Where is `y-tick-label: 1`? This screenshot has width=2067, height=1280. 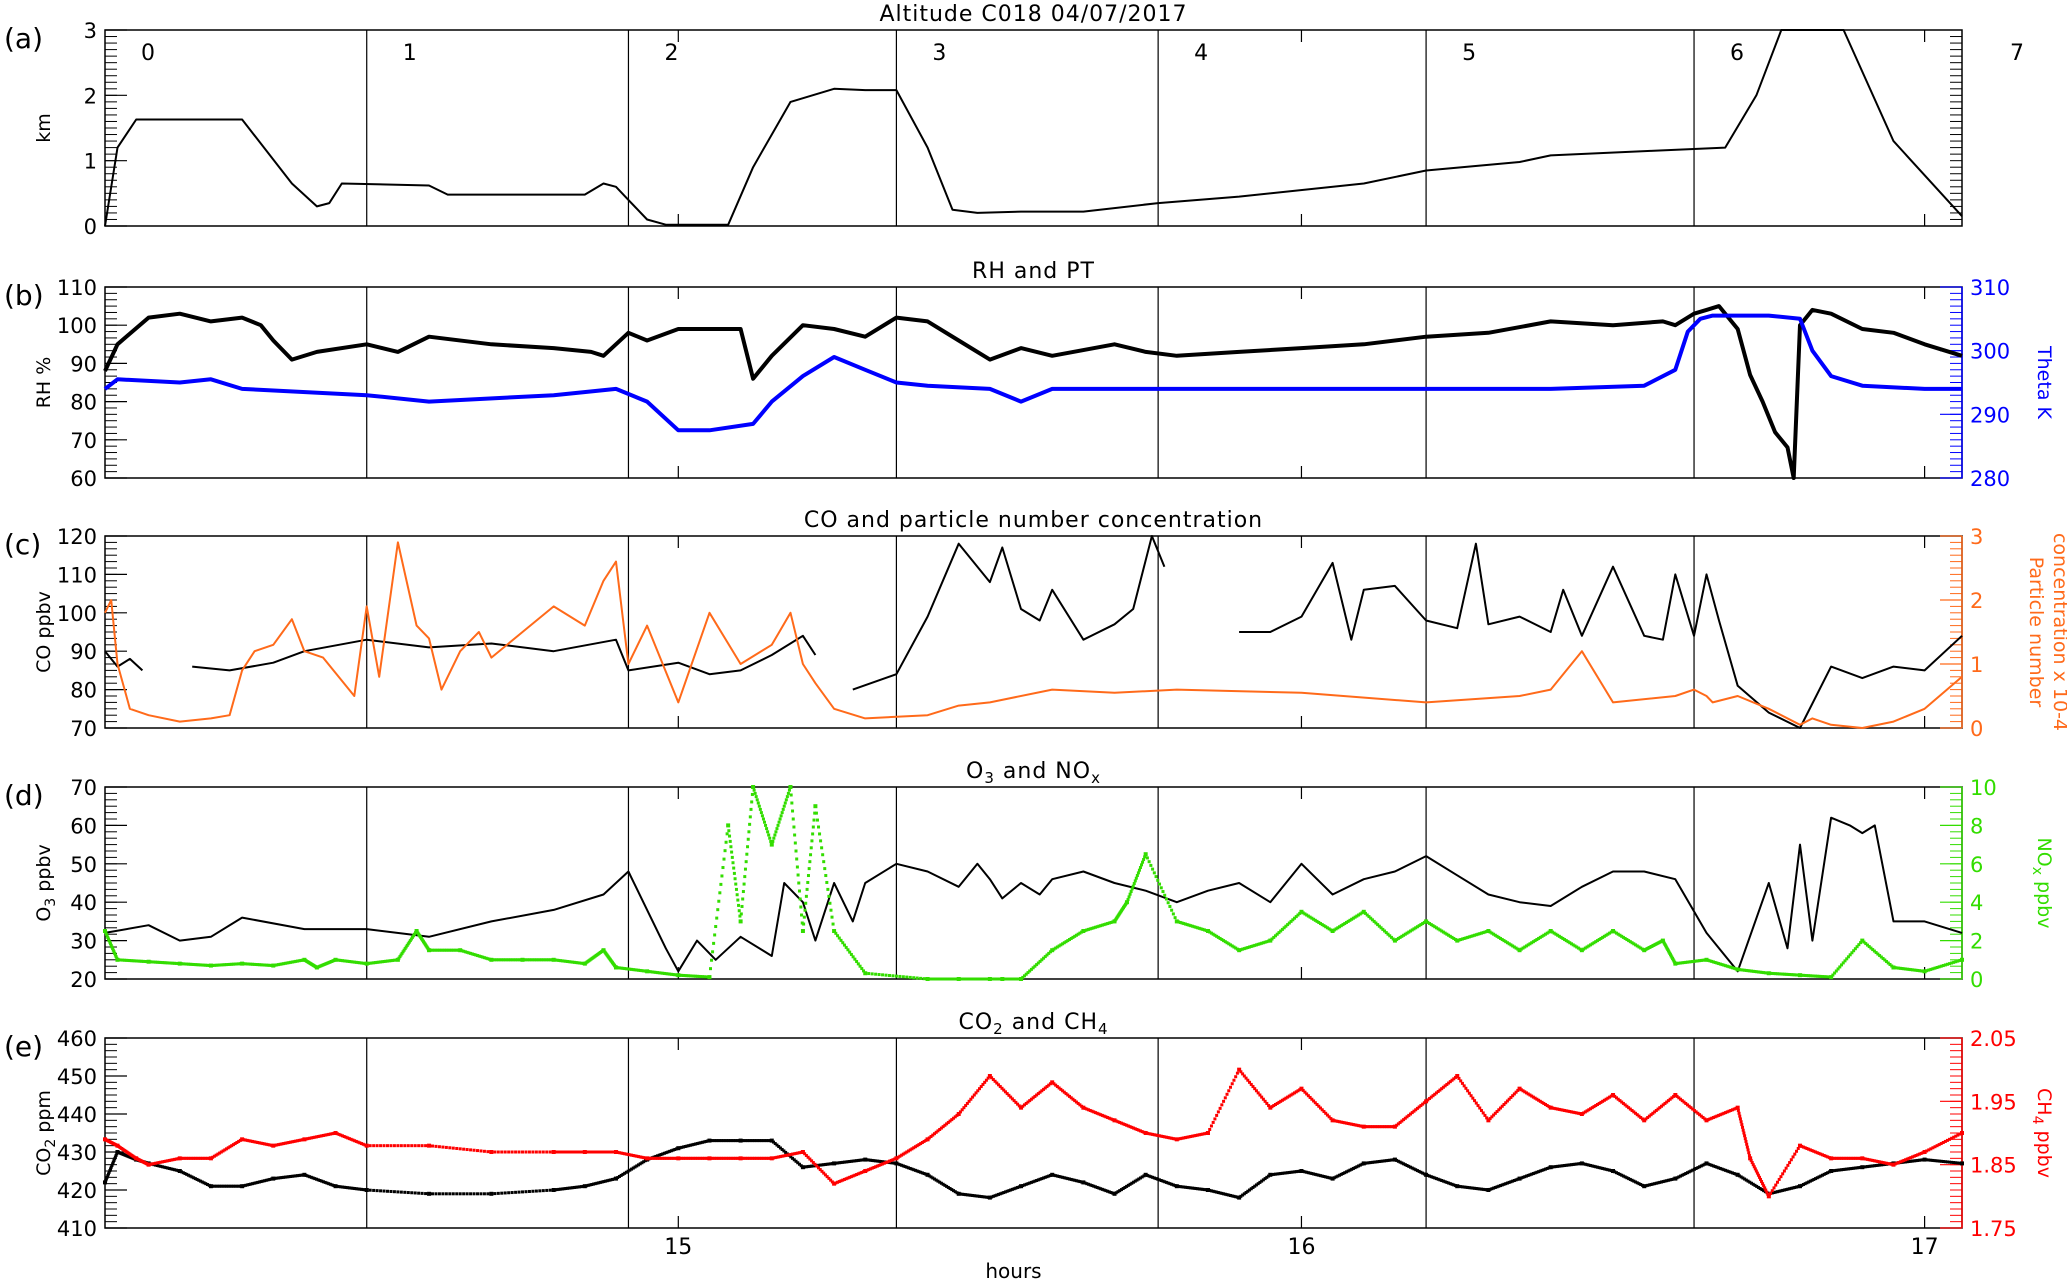 y-tick-label: 1 is located at coordinates (90, 162).